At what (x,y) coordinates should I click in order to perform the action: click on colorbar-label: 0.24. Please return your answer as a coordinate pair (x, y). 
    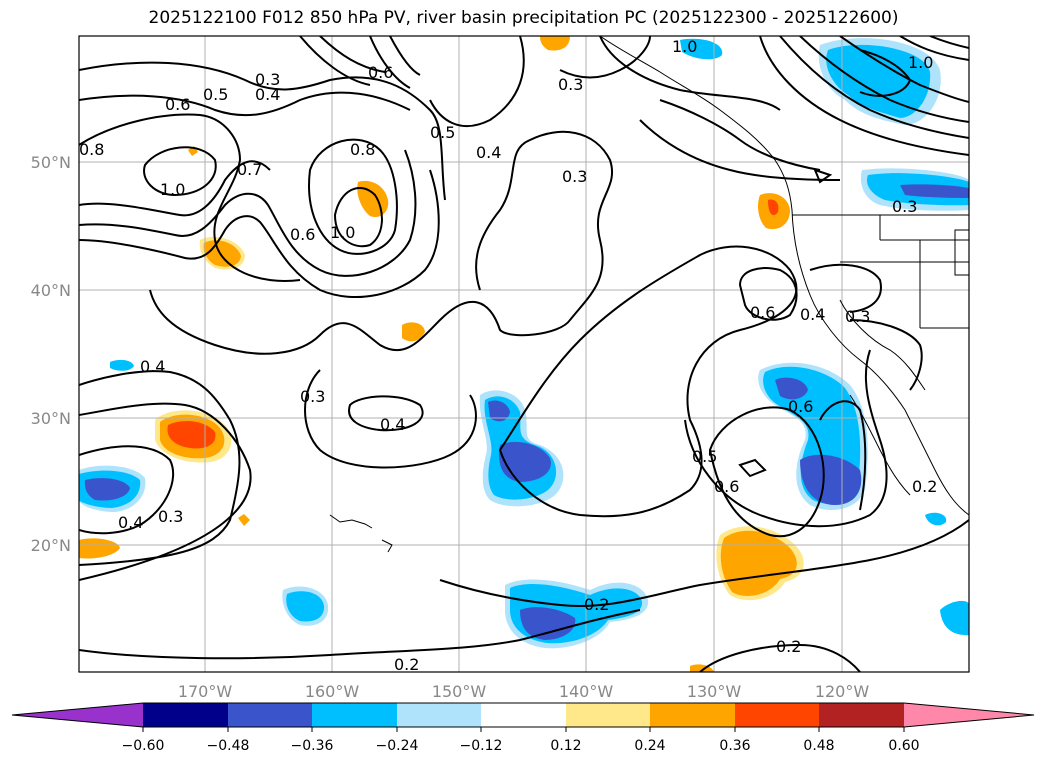
    Looking at the image, I should click on (649, 746).